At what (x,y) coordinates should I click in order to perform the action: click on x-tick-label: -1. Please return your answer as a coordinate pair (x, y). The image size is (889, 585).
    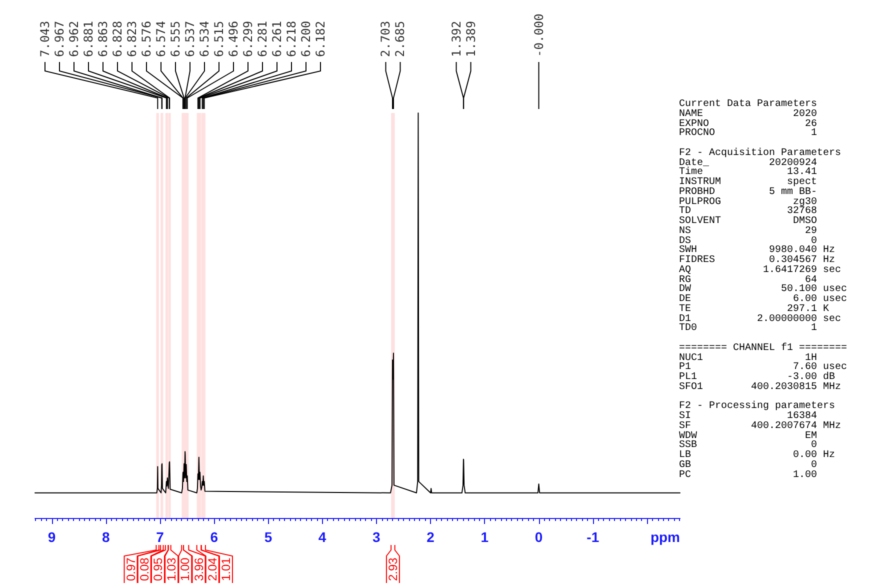
    Looking at the image, I should click on (593, 537).